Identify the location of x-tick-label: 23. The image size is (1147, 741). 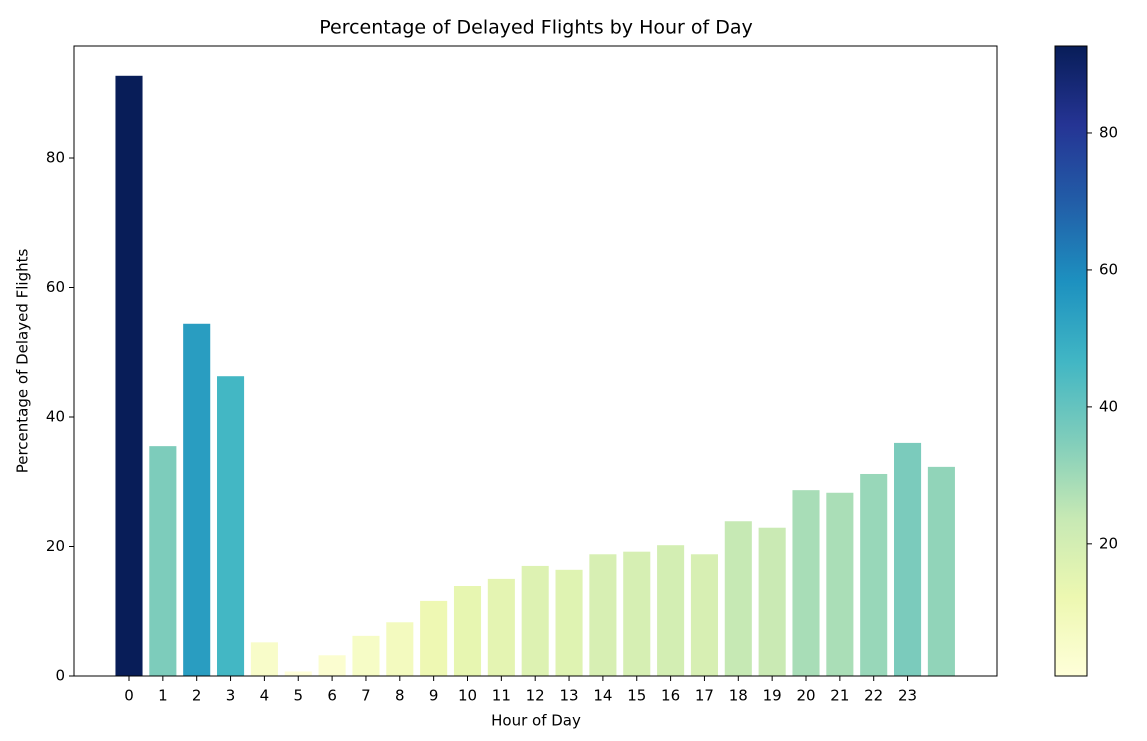
(907, 696).